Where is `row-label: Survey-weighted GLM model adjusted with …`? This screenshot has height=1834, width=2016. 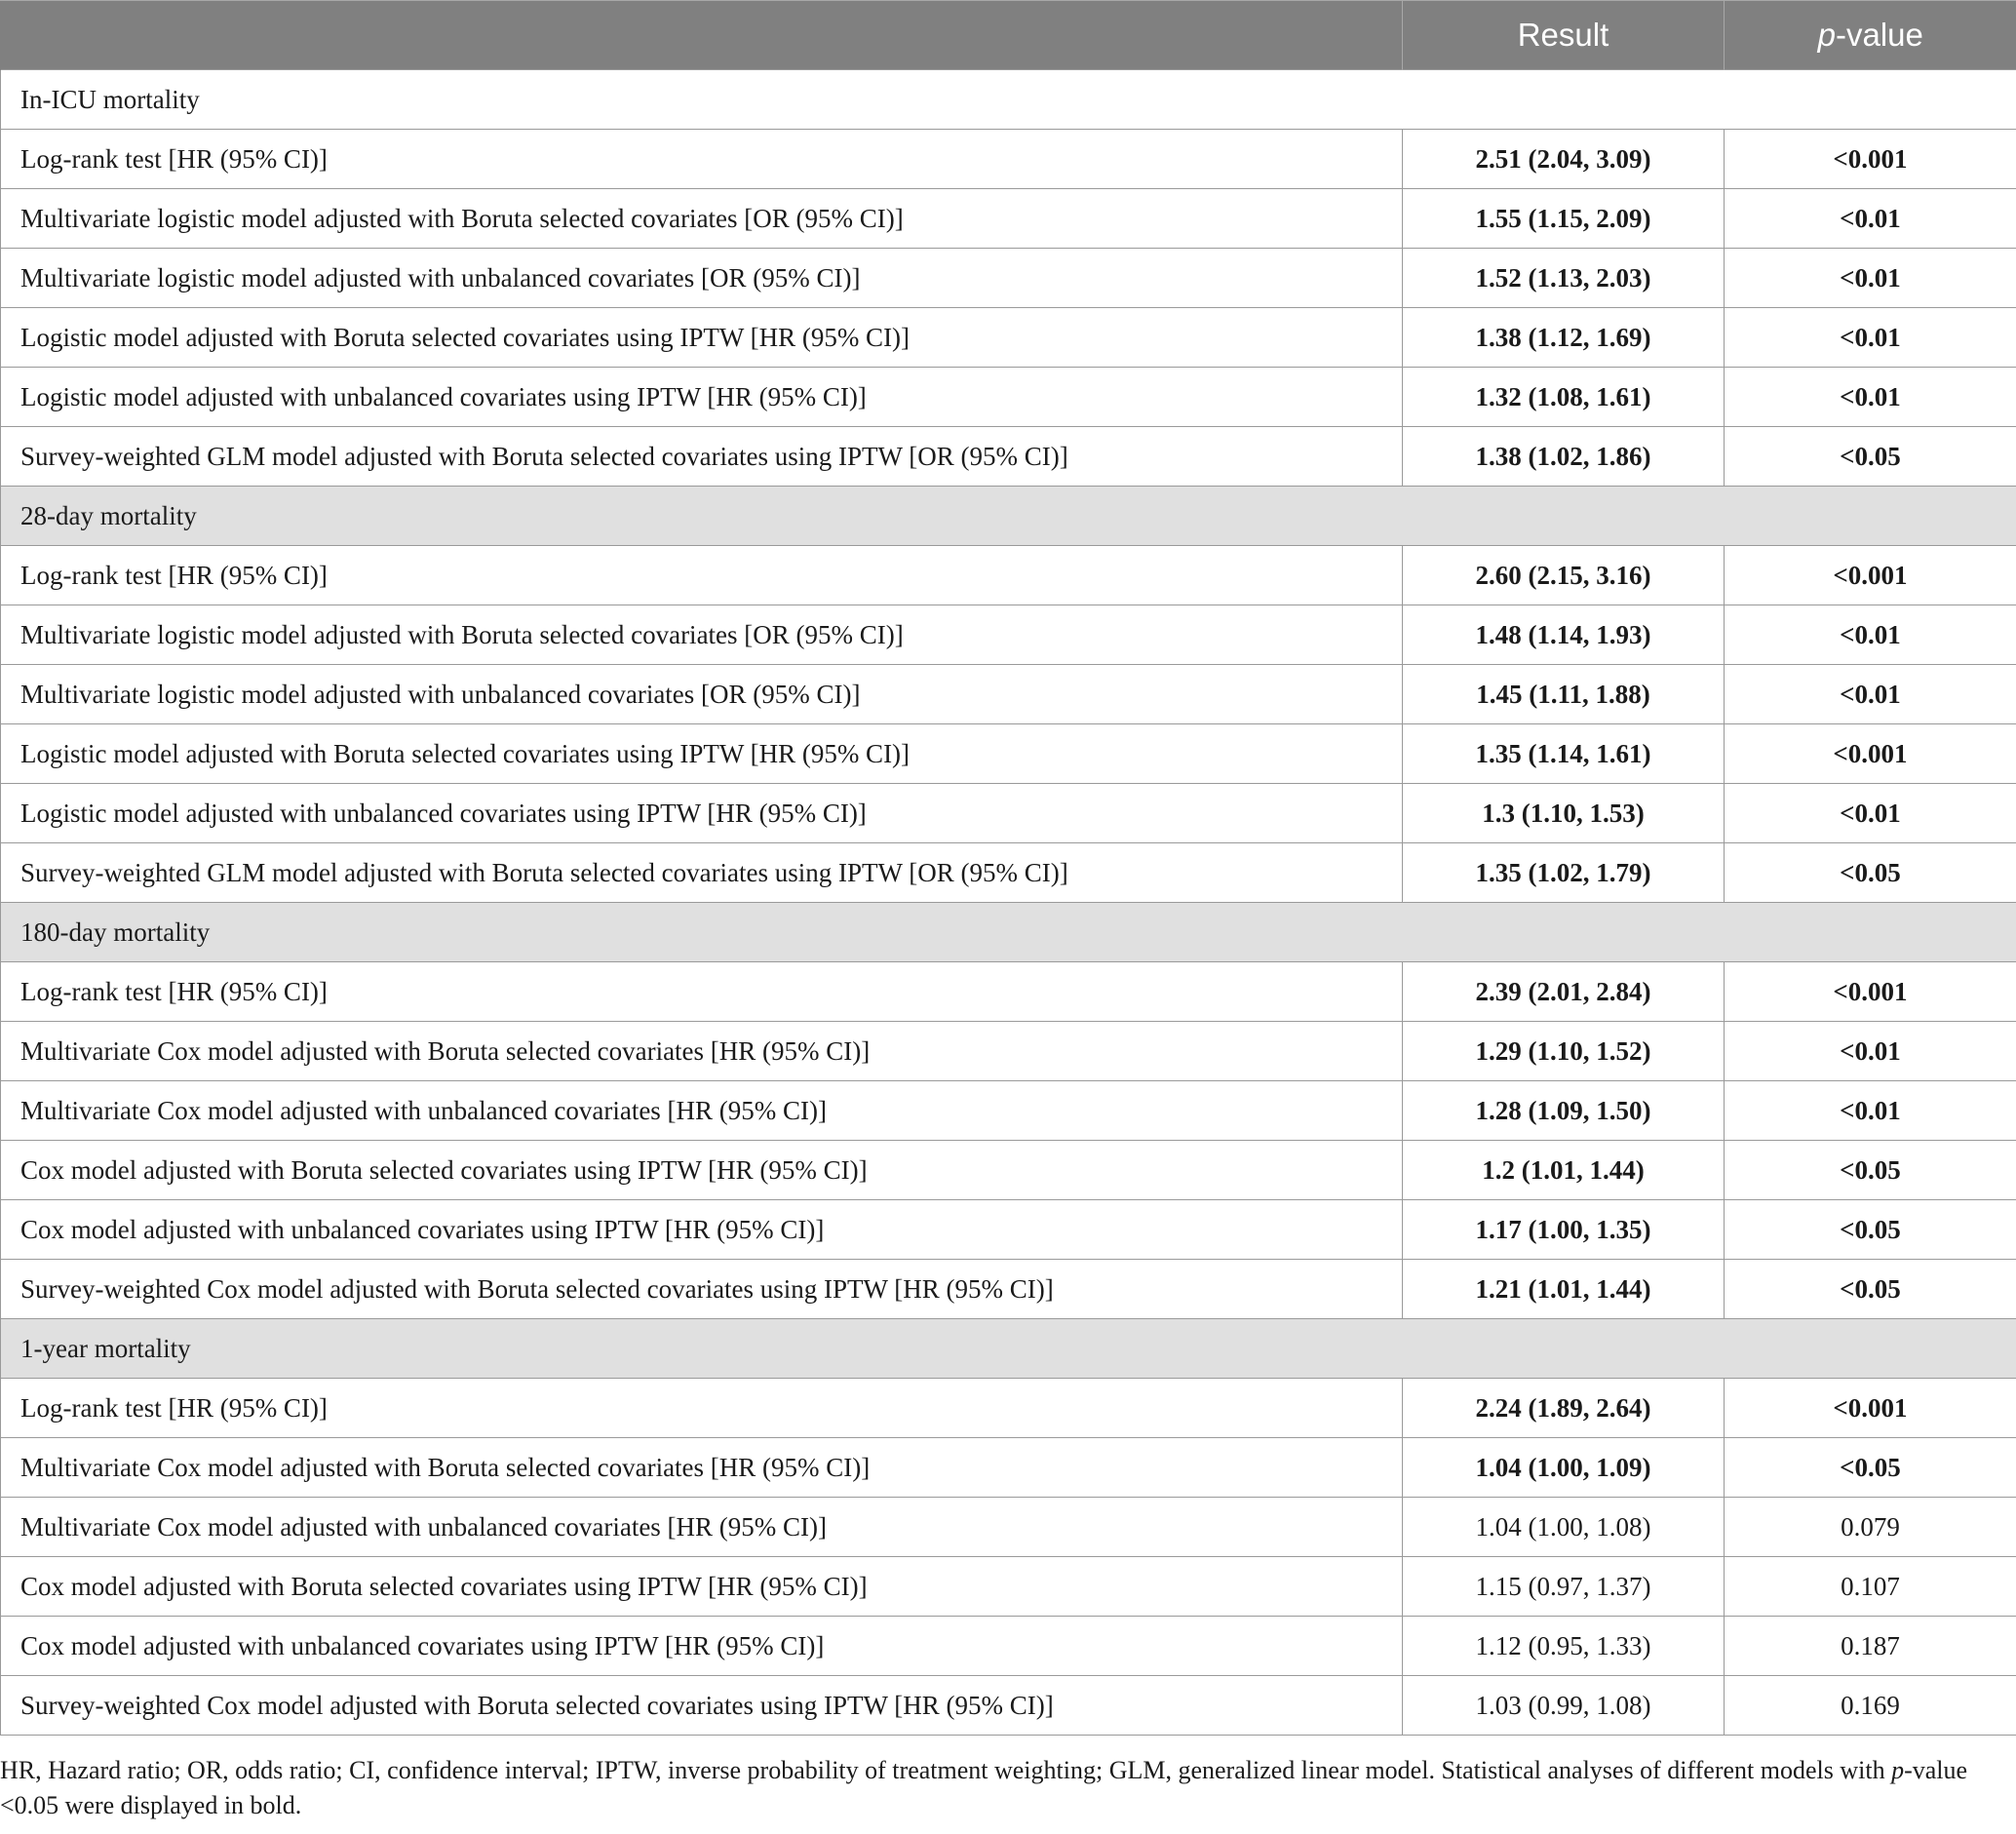
row-label: Survey-weighted GLM model adjusted with … is located at coordinates (701, 456).